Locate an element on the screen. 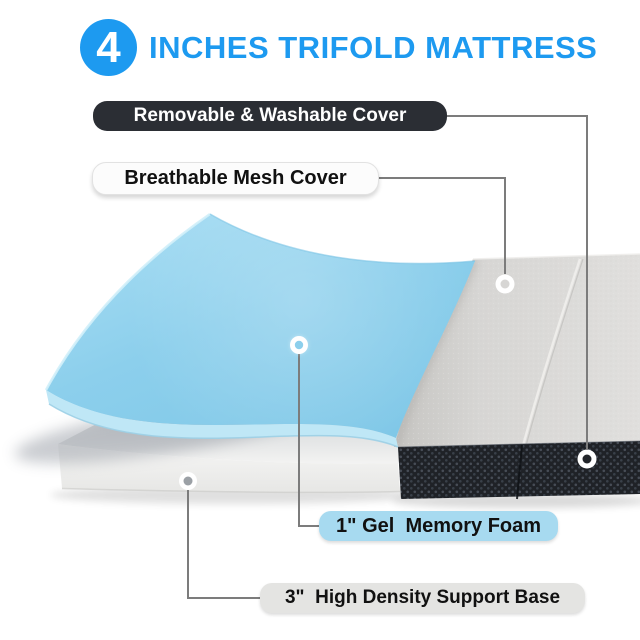 The width and height of the screenshot is (640, 640). mesh-fold-crease is located at coordinates (519, 472).